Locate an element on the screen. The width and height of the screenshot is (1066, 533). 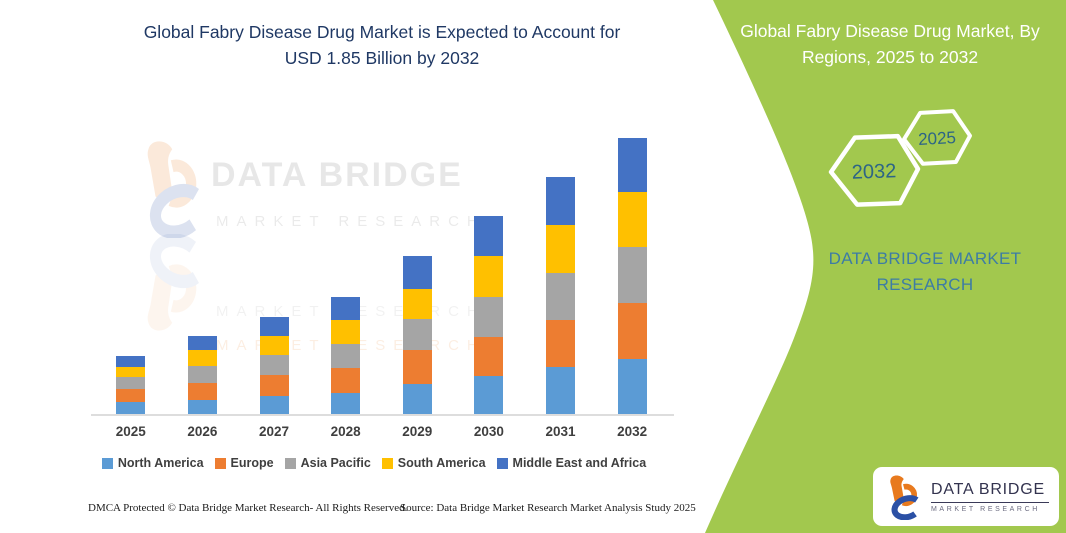
bar-slot-2029 is located at coordinates (418, 272).